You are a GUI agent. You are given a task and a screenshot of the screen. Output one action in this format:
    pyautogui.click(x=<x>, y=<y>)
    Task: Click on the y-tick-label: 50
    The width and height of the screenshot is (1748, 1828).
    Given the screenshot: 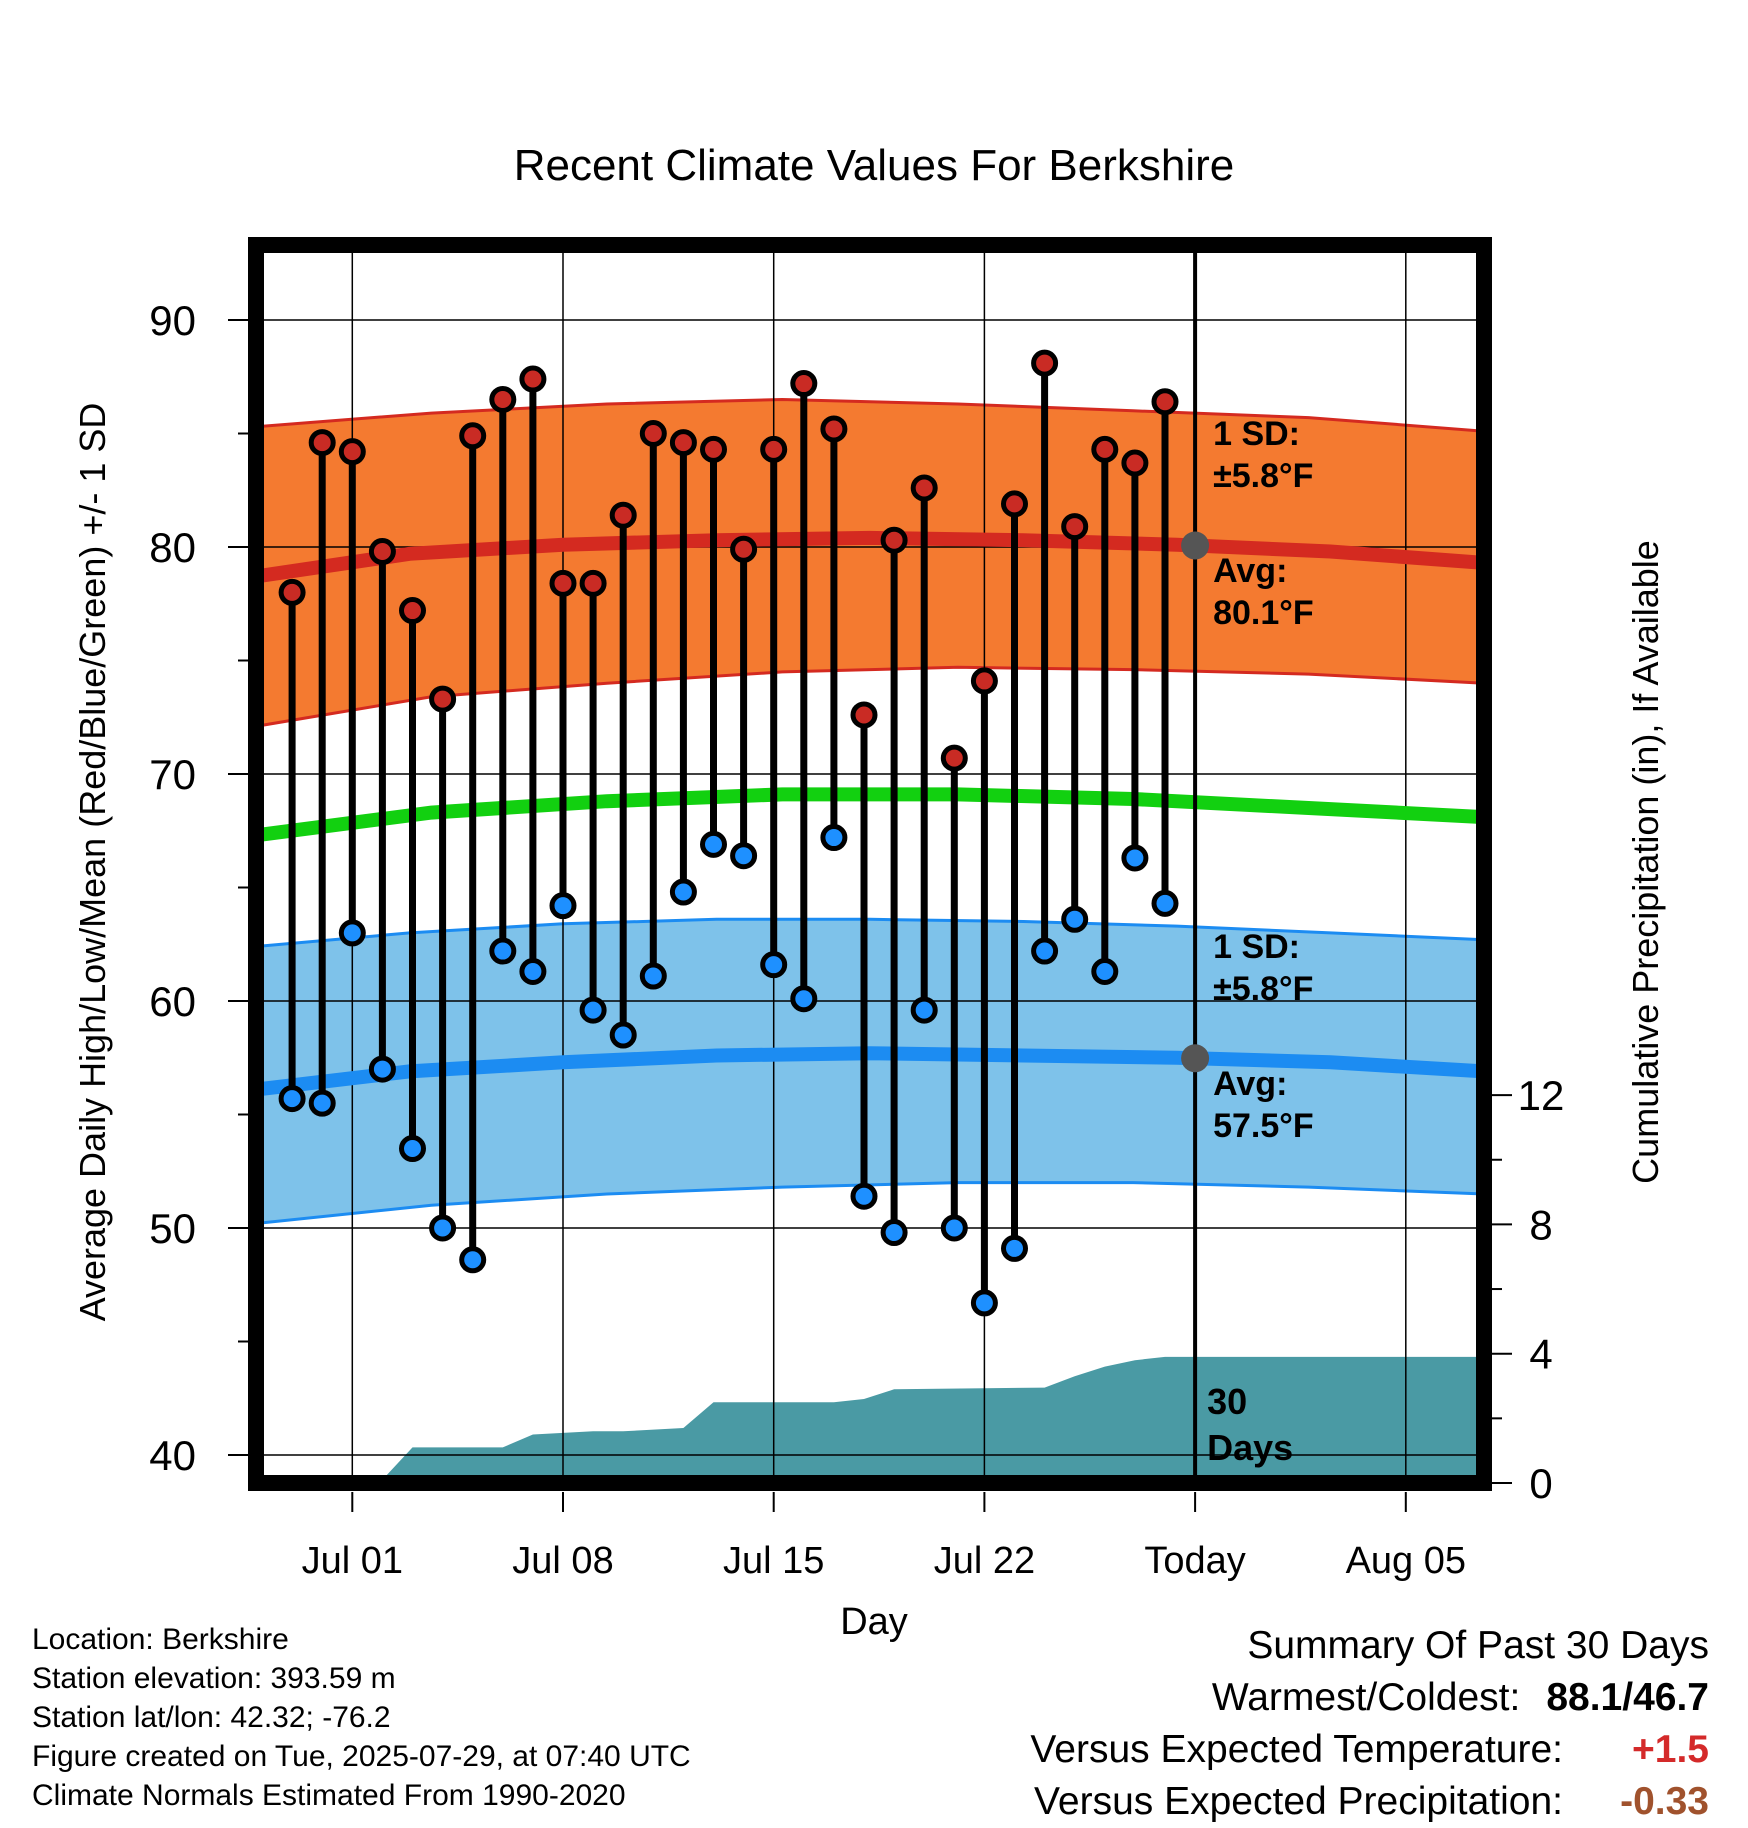 What is the action you would take?
    pyautogui.click(x=172, y=1228)
    